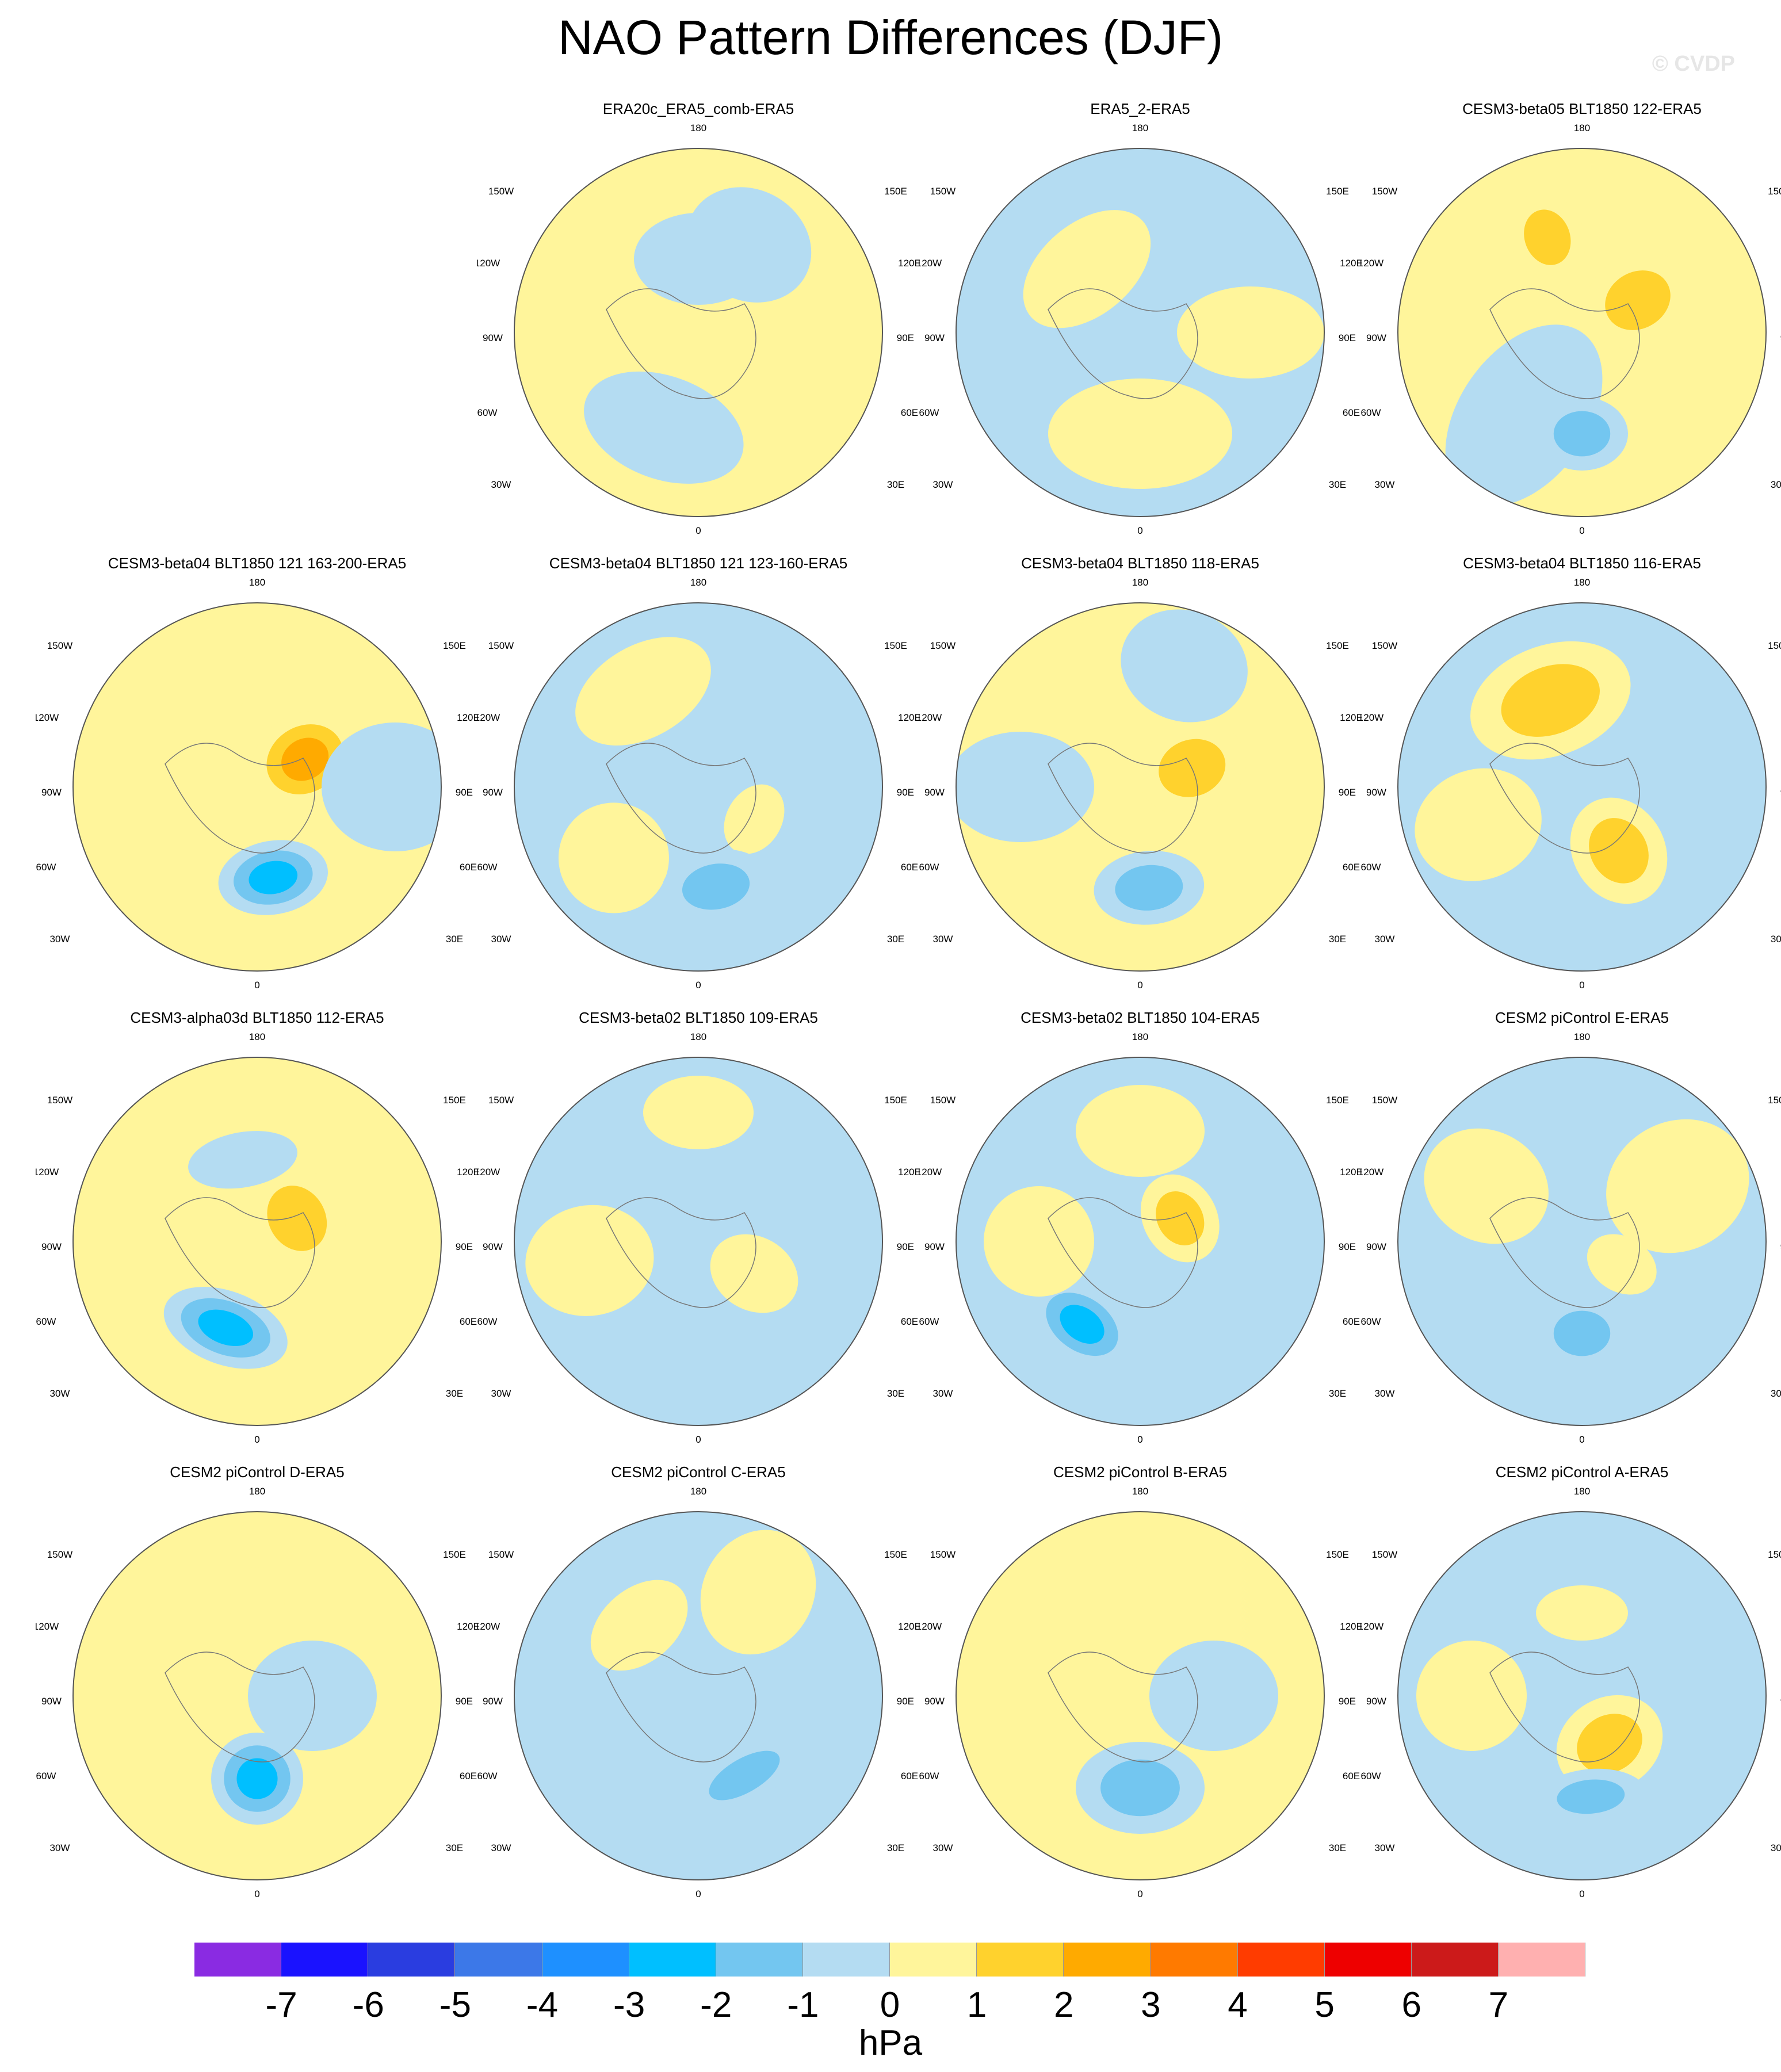 The width and height of the screenshot is (1781, 2072). Describe the element at coordinates (1064, 2005) in the screenshot. I see `colorbar-tick-label: 2` at that location.